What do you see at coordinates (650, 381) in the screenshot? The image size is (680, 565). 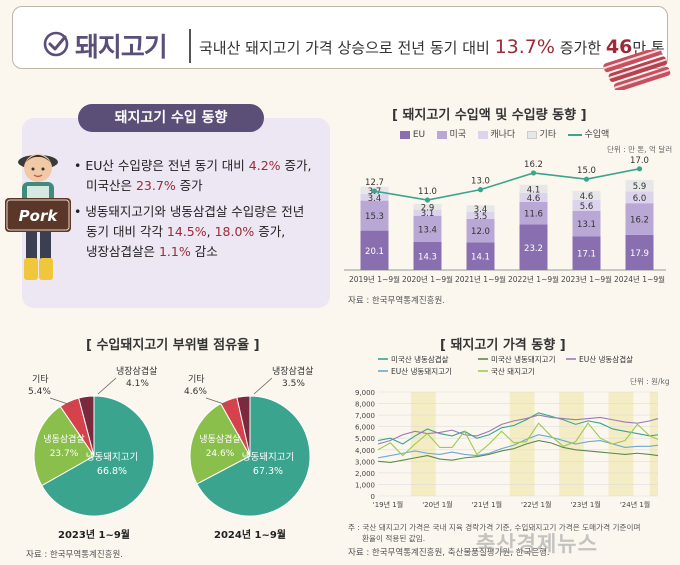 I see `price-chart-unit: 단위 : 원/kg` at bounding box center [650, 381].